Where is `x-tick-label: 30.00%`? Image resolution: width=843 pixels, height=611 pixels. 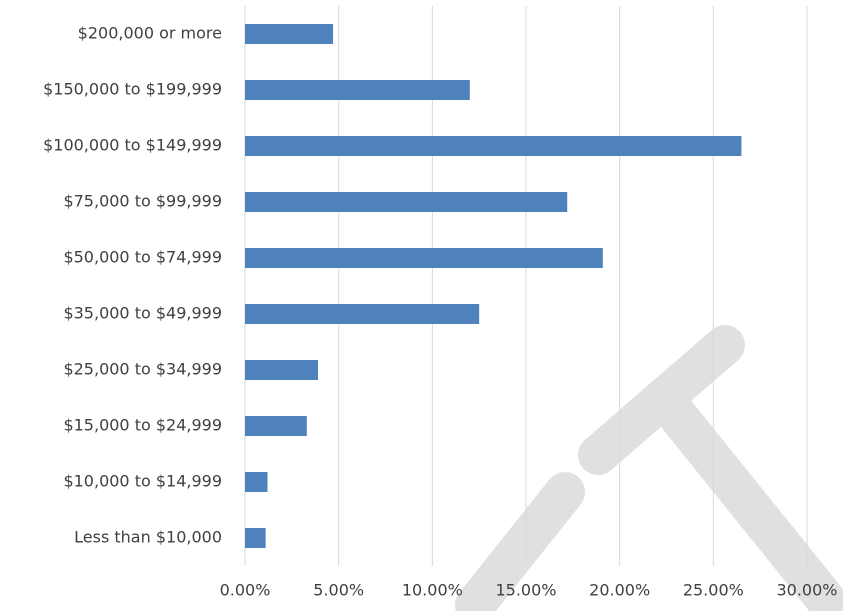 x-tick-label: 30.00% is located at coordinates (806, 590).